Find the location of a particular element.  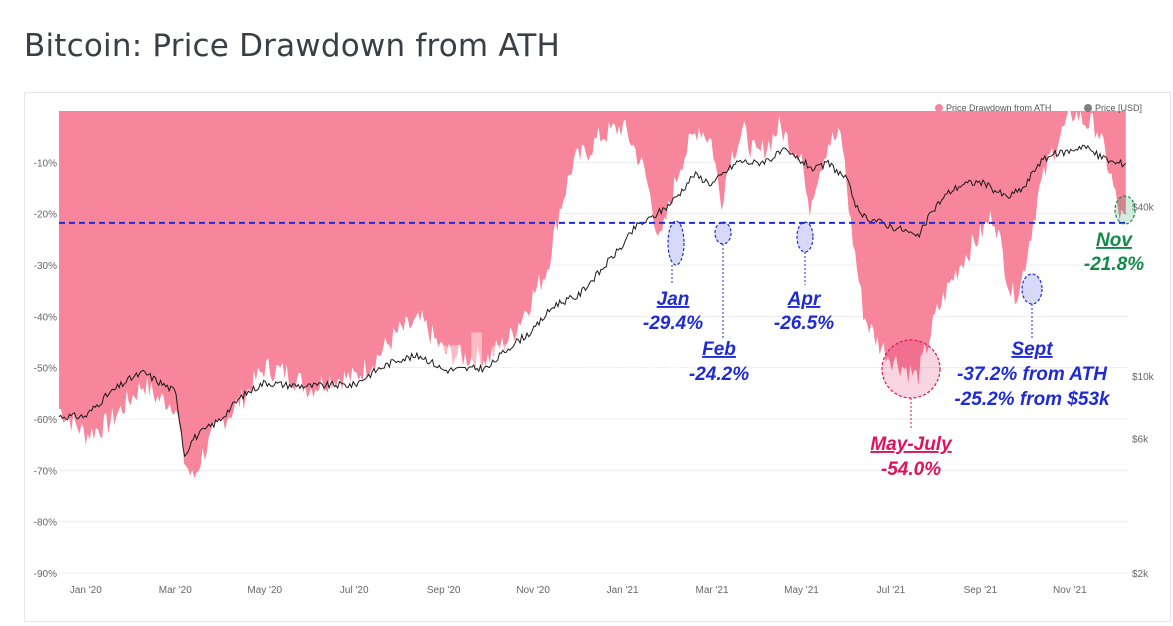

annotation-value: -29.4% is located at coordinates (673, 323).